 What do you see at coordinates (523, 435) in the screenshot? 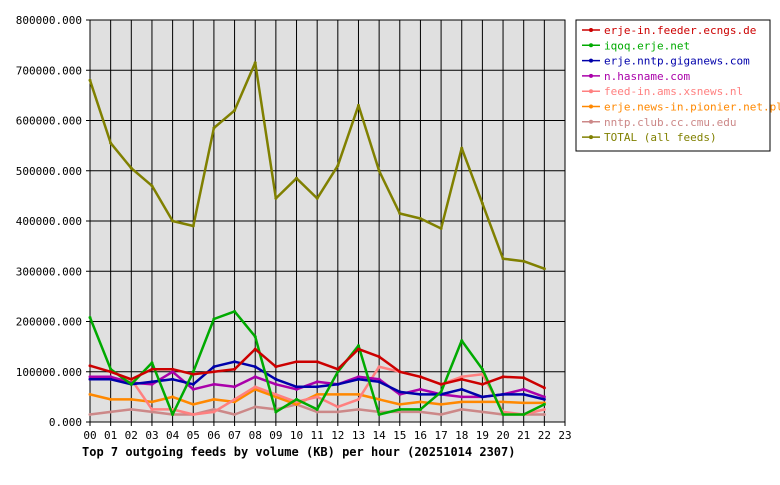
I see `x-tick-label: 21` at bounding box center [523, 435].